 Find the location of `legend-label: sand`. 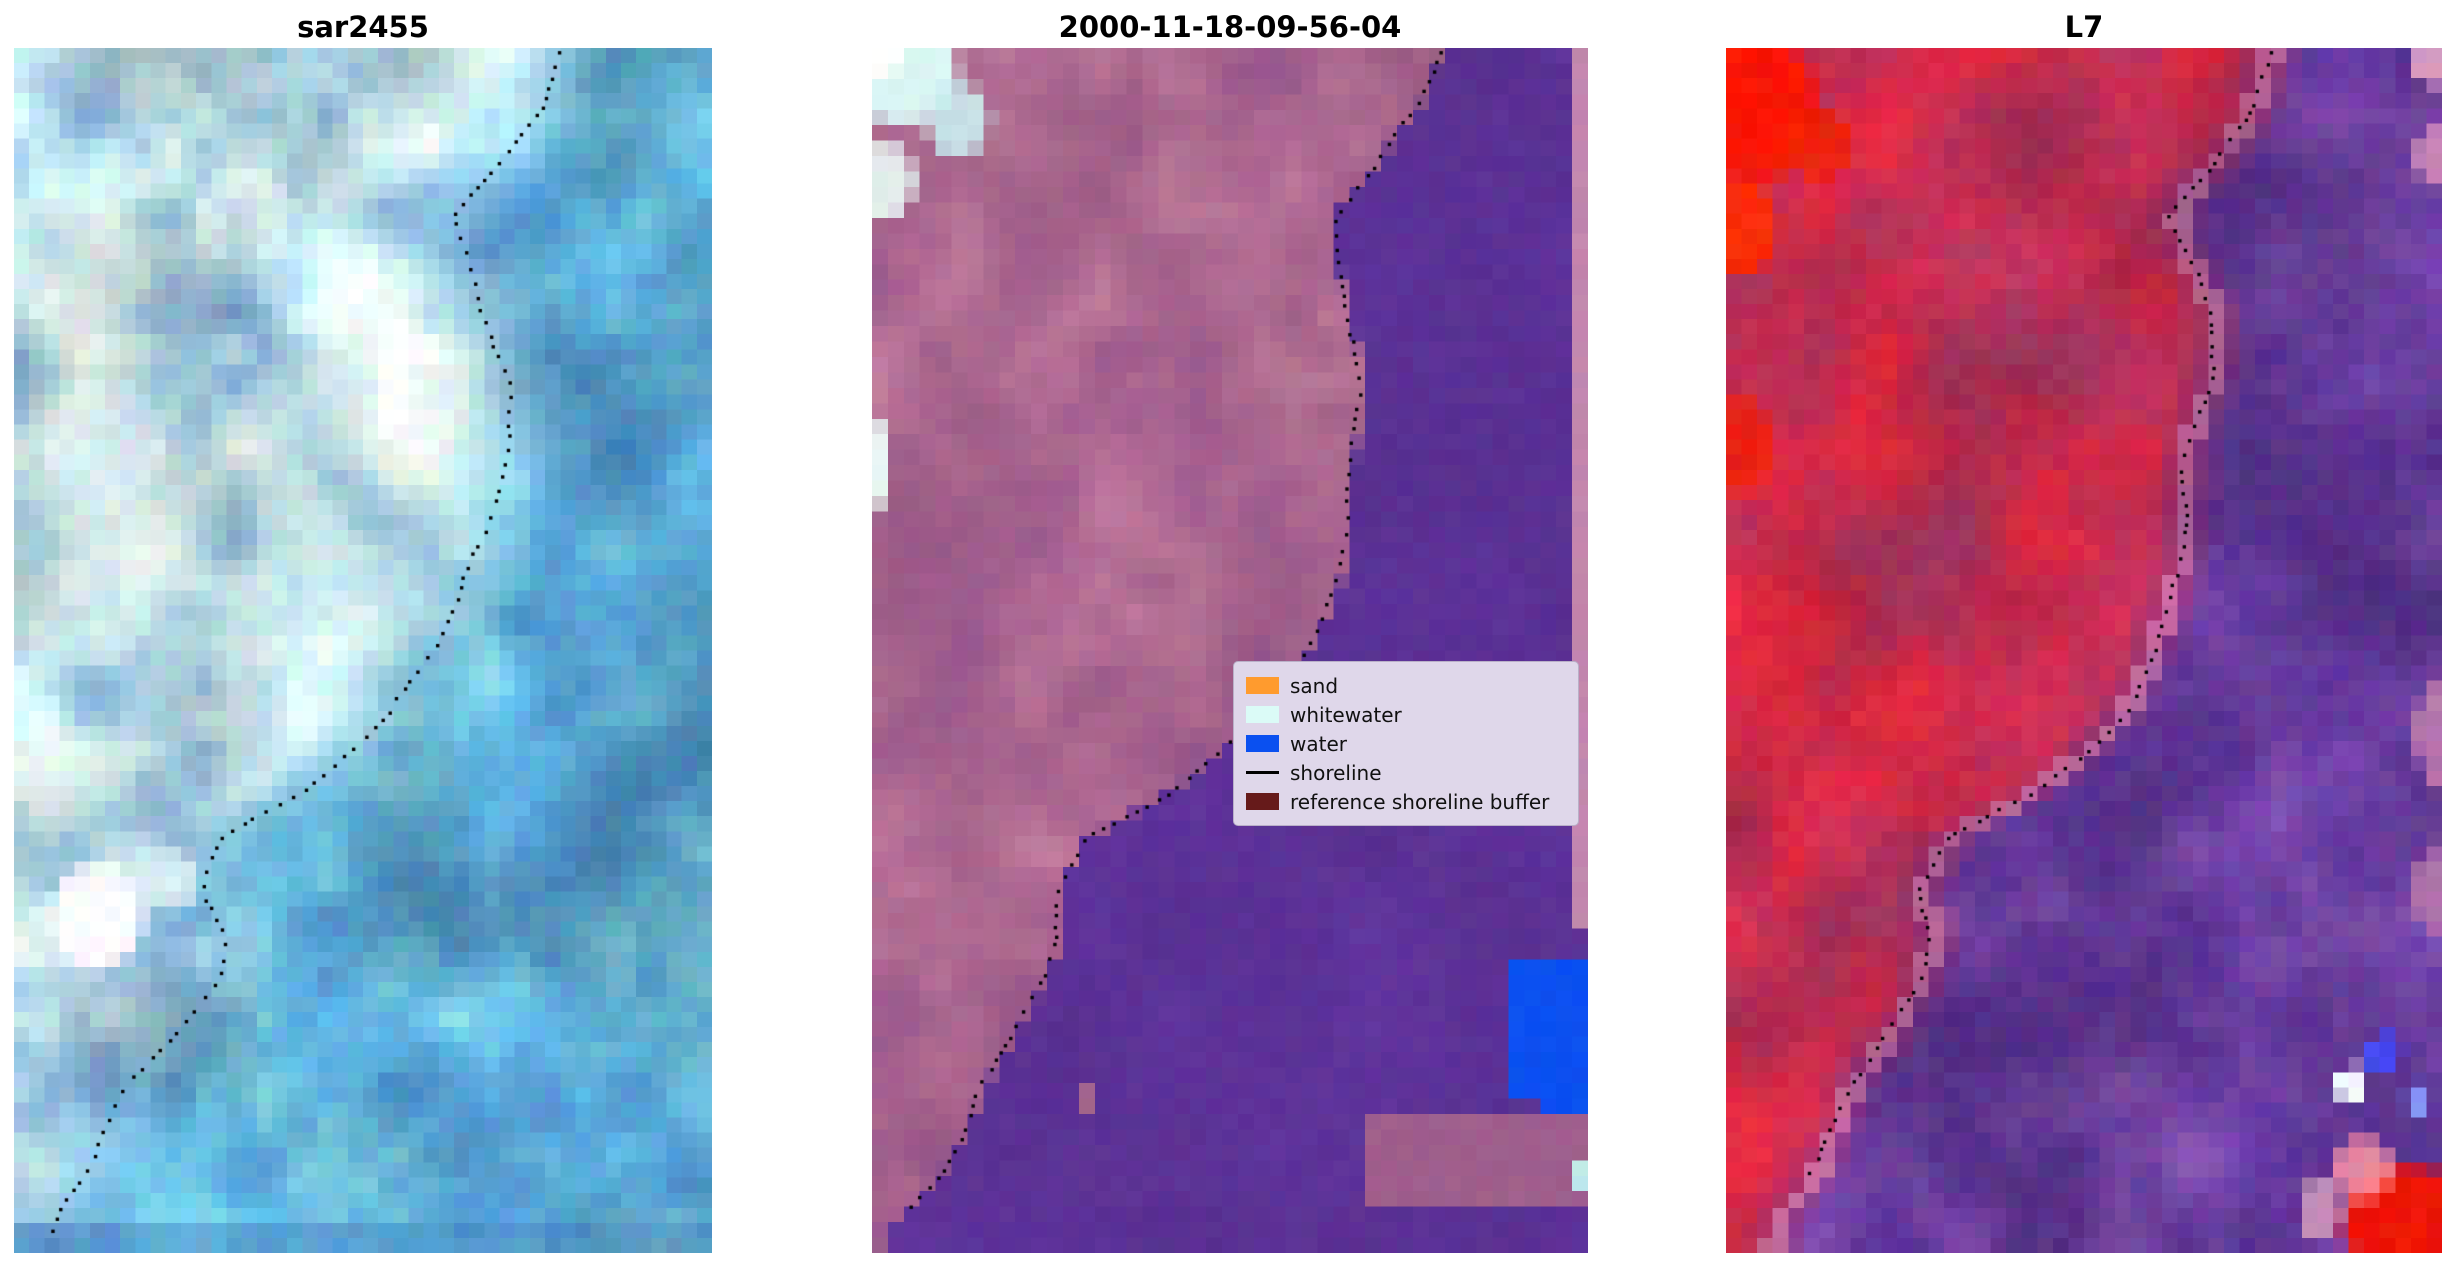

legend-label: sand is located at coordinates (1314, 685).